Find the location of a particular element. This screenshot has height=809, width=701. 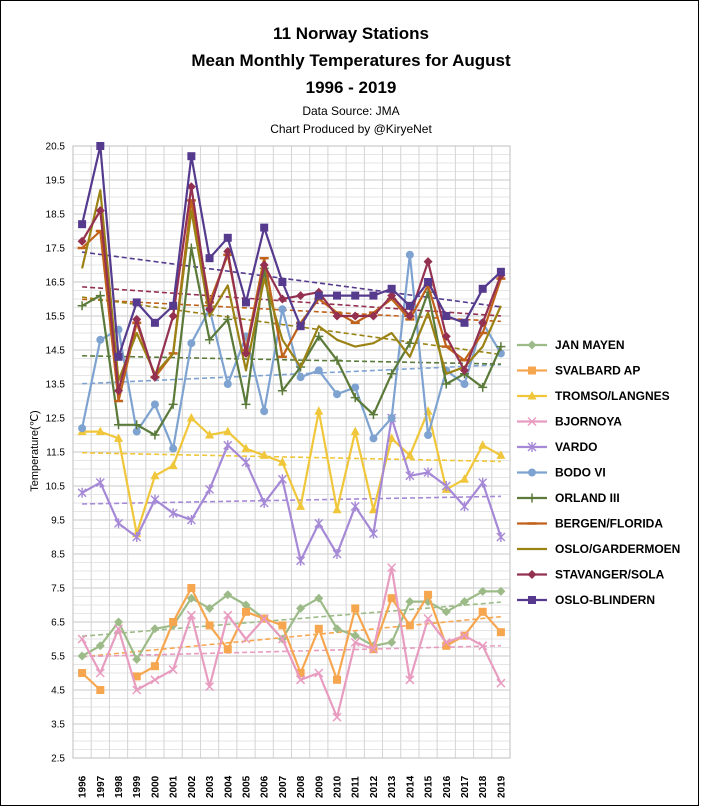

x-tick-label: 2017 is located at coordinates (465, 786).